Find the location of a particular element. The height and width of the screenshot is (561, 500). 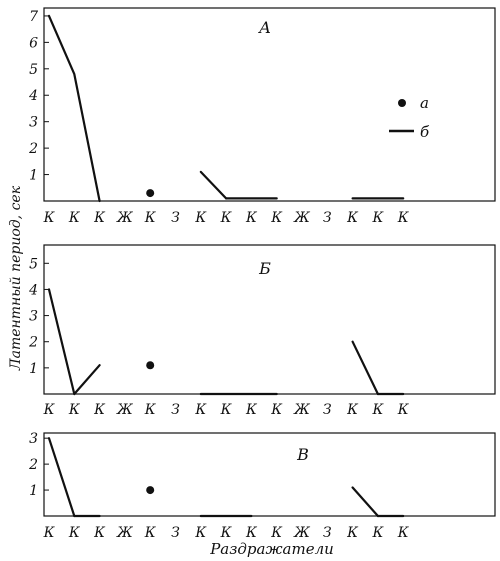

panel-a-y-tick-label-0: 1 is located at coordinates (33, 176).